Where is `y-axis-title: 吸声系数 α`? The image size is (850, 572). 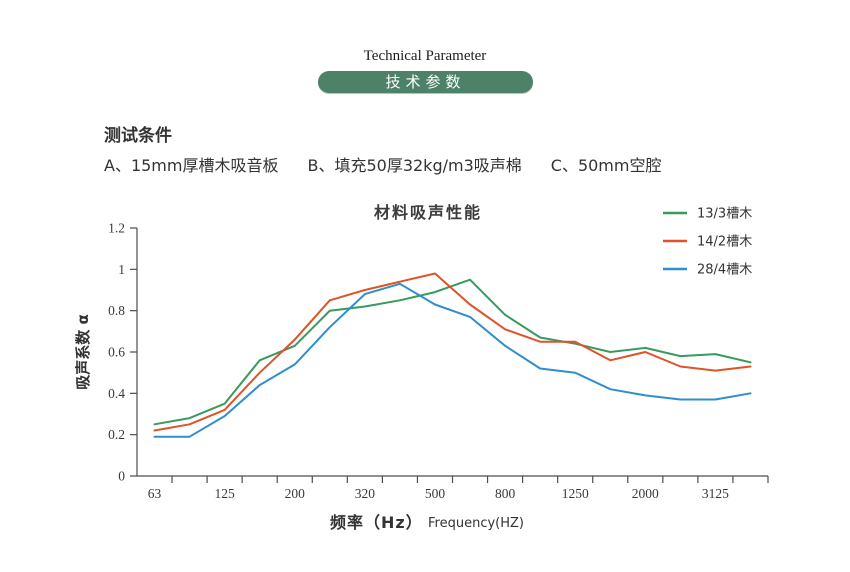
y-axis-title: 吸声系数 α is located at coordinates (83, 352).